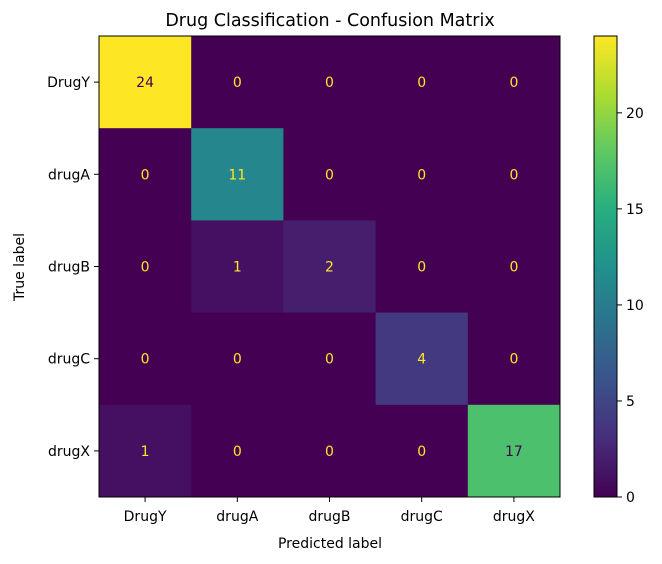 Image resolution: width=662 pixels, height=564 pixels. Describe the element at coordinates (329, 21) in the screenshot. I see `chart-title: Drug Classification - Confusion Matrix` at that location.